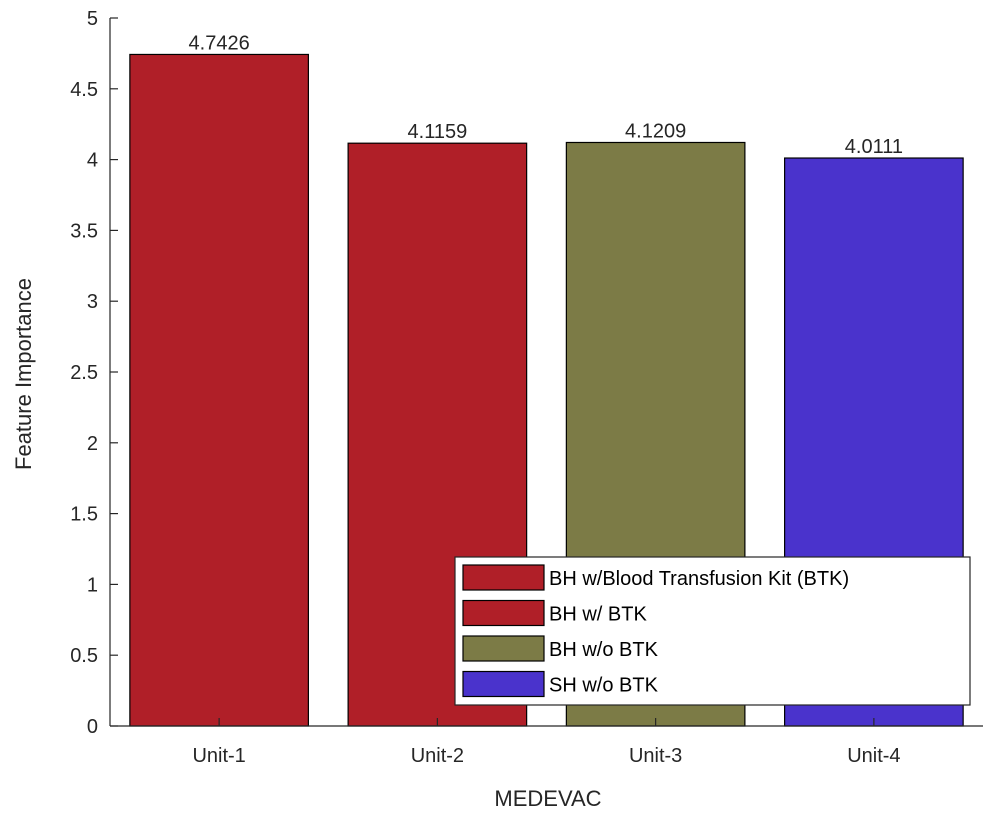 The image size is (983, 814). Describe the element at coordinates (92, 19) in the screenshot. I see `y-tick-label: 5` at that location.